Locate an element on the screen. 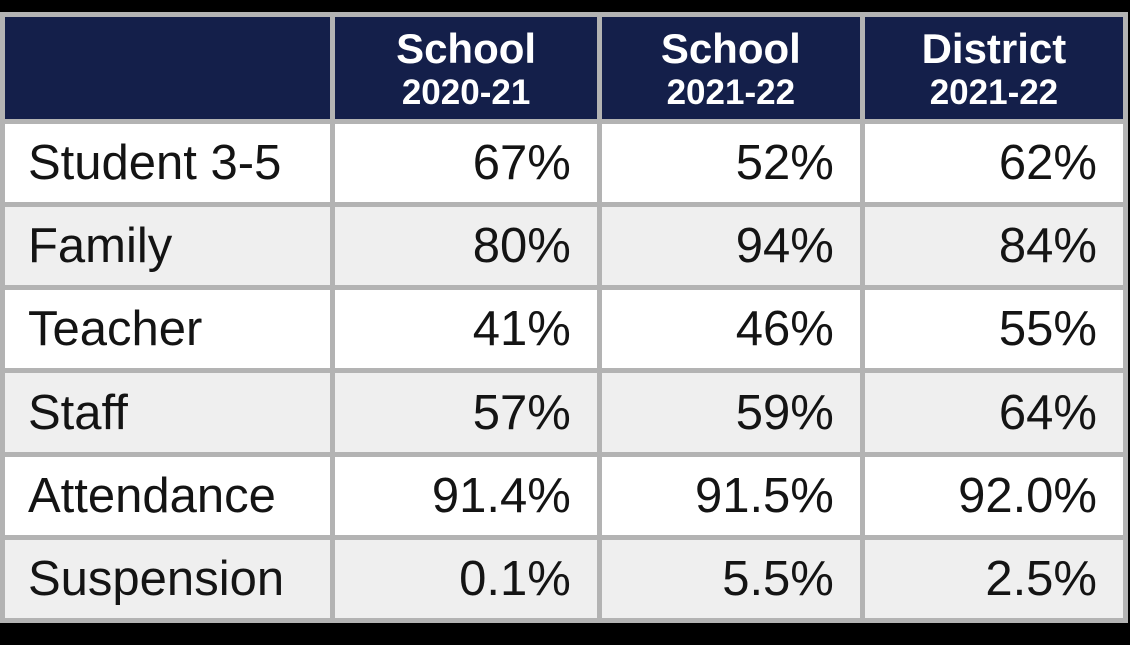 This screenshot has height=645, width=1130. table-row-suspension: Suspension 0.1% 5.5% 2.5% is located at coordinates (564, 578).